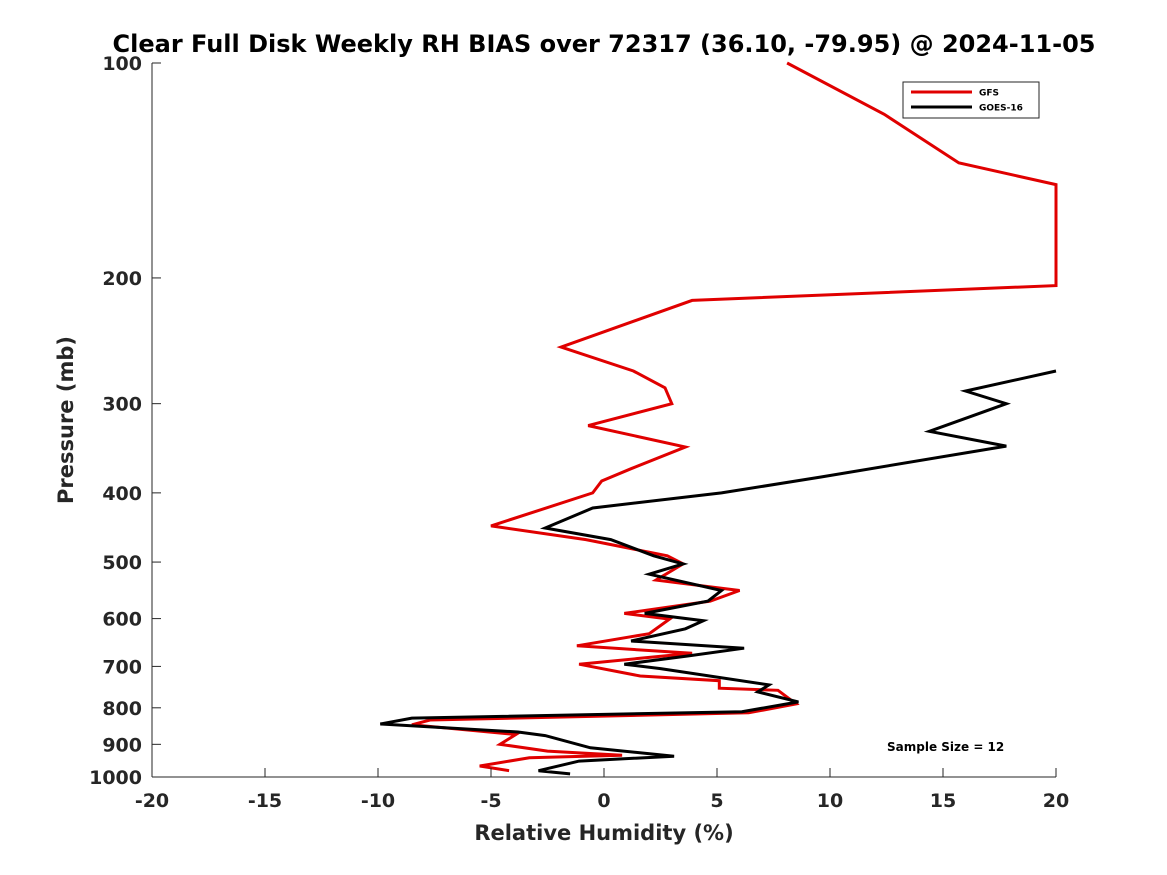  What do you see at coordinates (115, 778) in the screenshot?
I see `y-tick-label: 1000` at bounding box center [115, 778].